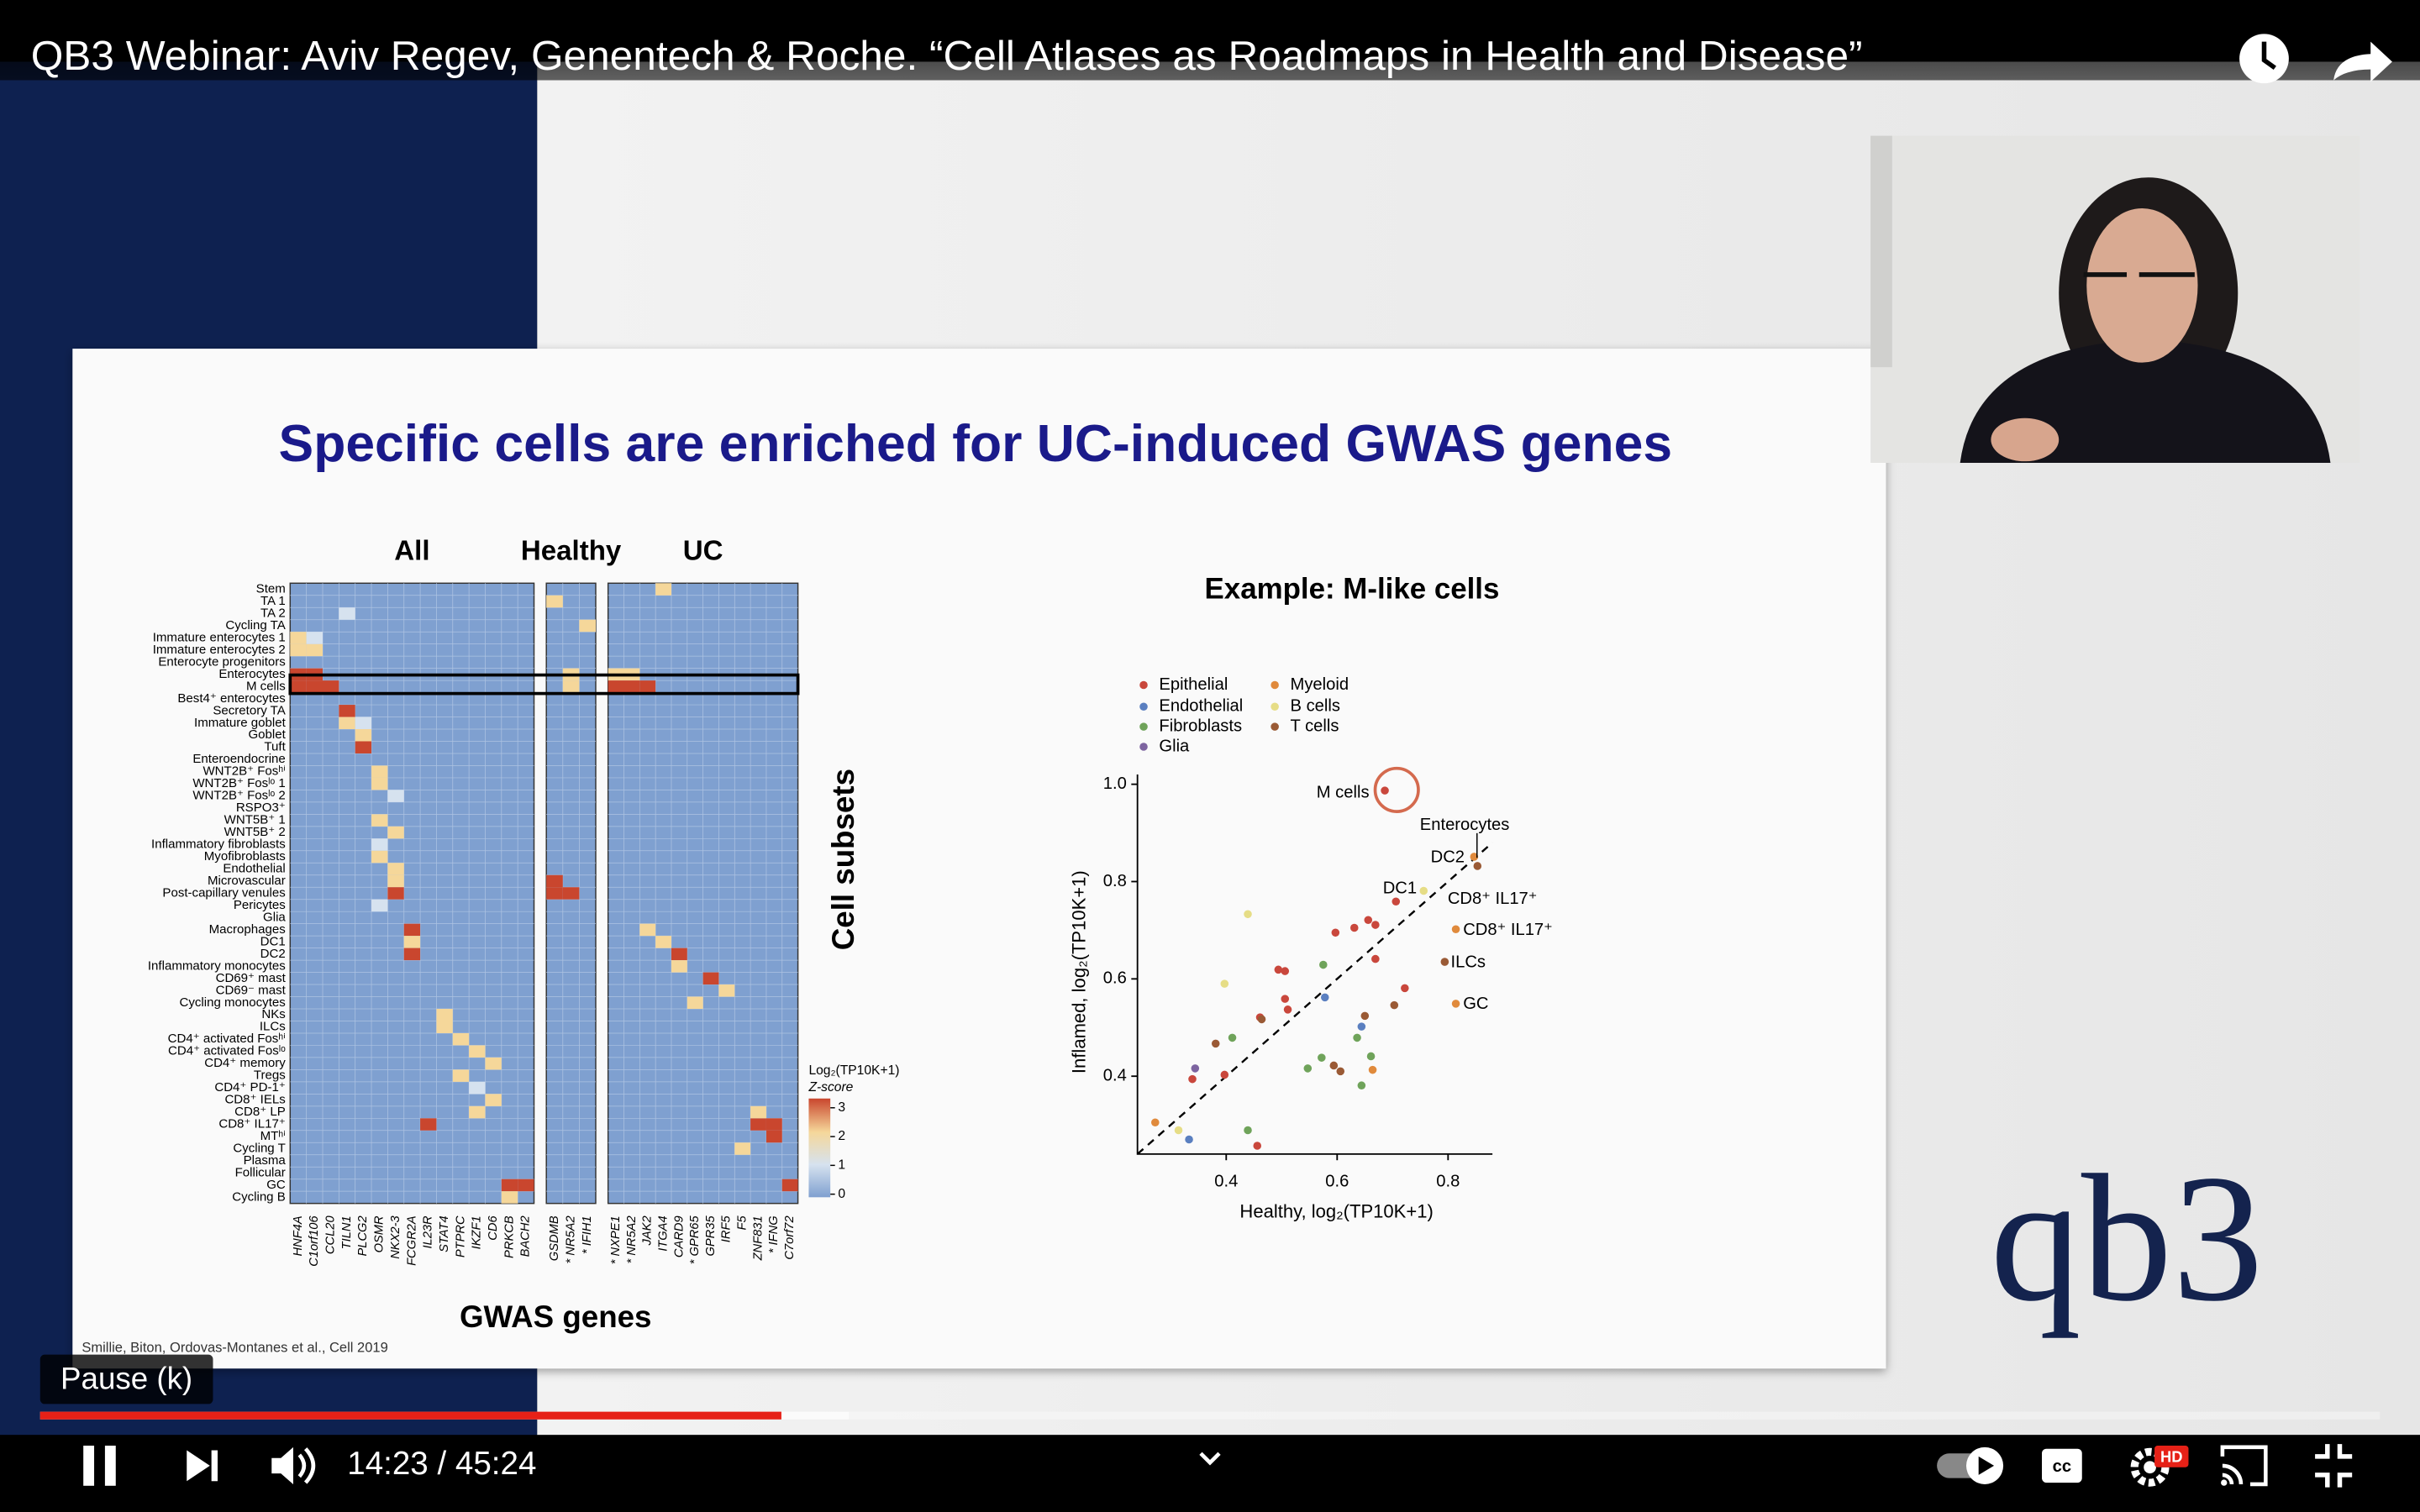 The height and width of the screenshot is (1512, 2420). What do you see at coordinates (1396, 789) in the screenshot?
I see `m-cells-ring` at bounding box center [1396, 789].